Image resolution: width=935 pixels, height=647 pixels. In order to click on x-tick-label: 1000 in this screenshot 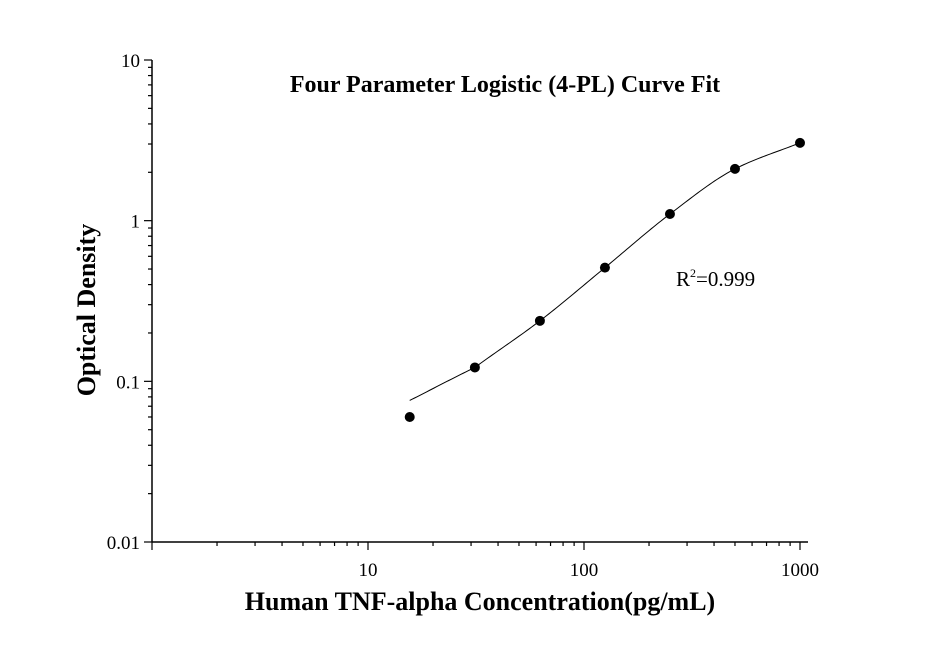, I will do `click(800, 570)`.